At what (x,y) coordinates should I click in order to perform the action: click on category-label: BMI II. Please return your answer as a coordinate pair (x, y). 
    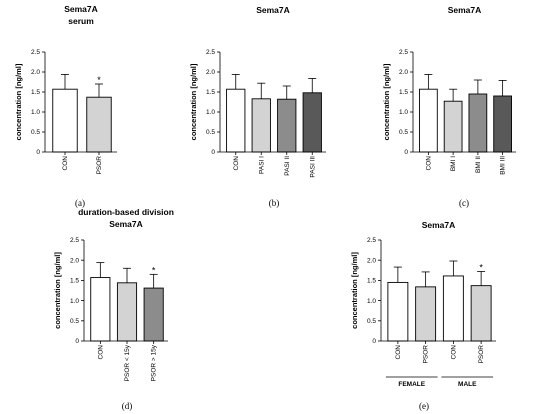
    Looking at the image, I should click on (478, 164).